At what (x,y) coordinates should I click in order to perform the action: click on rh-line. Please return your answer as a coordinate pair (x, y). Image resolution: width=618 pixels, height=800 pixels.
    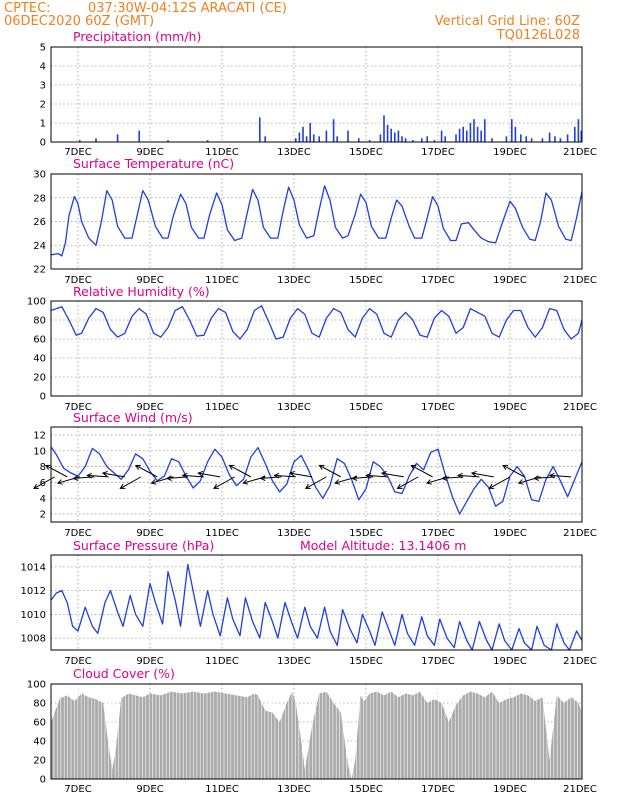
    Looking at the image, I should click on (316, 322).